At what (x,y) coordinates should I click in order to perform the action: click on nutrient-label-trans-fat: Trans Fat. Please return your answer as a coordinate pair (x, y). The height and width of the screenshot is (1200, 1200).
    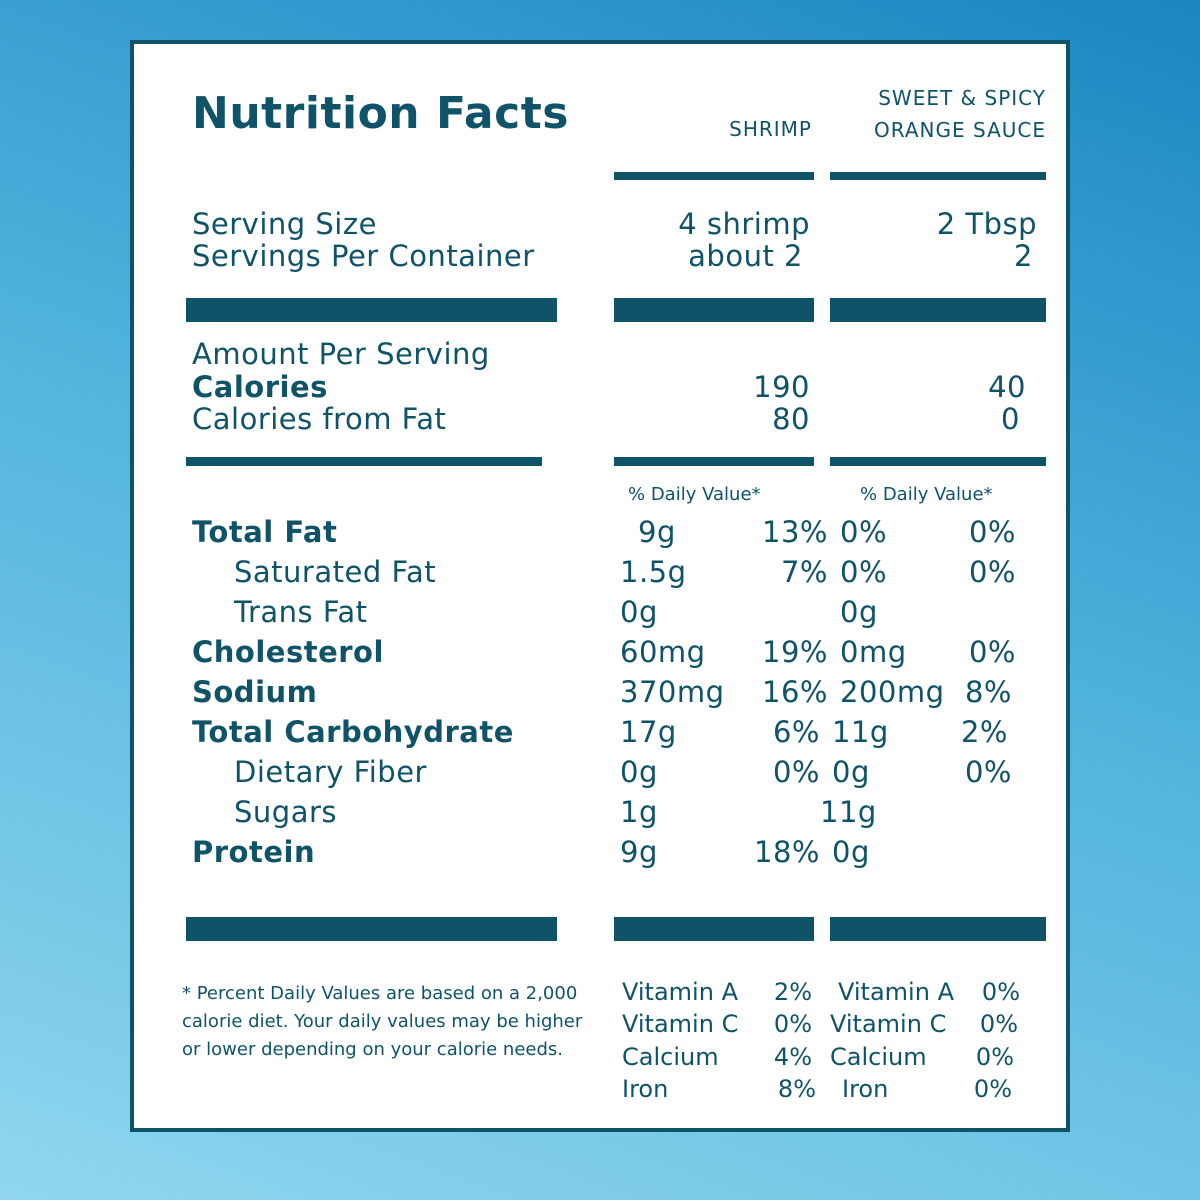
    Looking at the image, I should click on (301, 612).